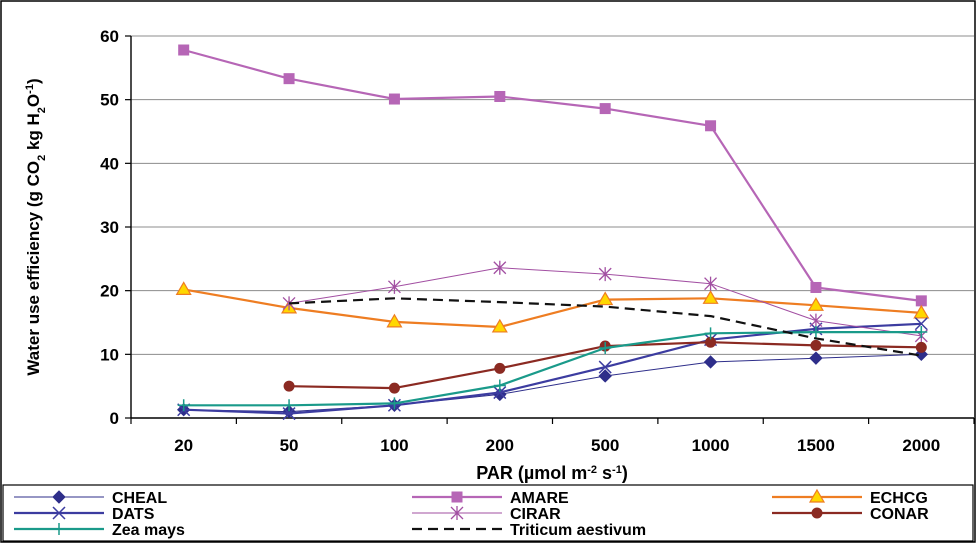 The height and width of the screenshot is (548, 976). Describe the element at coordinates (486, 514) in the screenshot. I see `legend-item: CIRAR` at that location.